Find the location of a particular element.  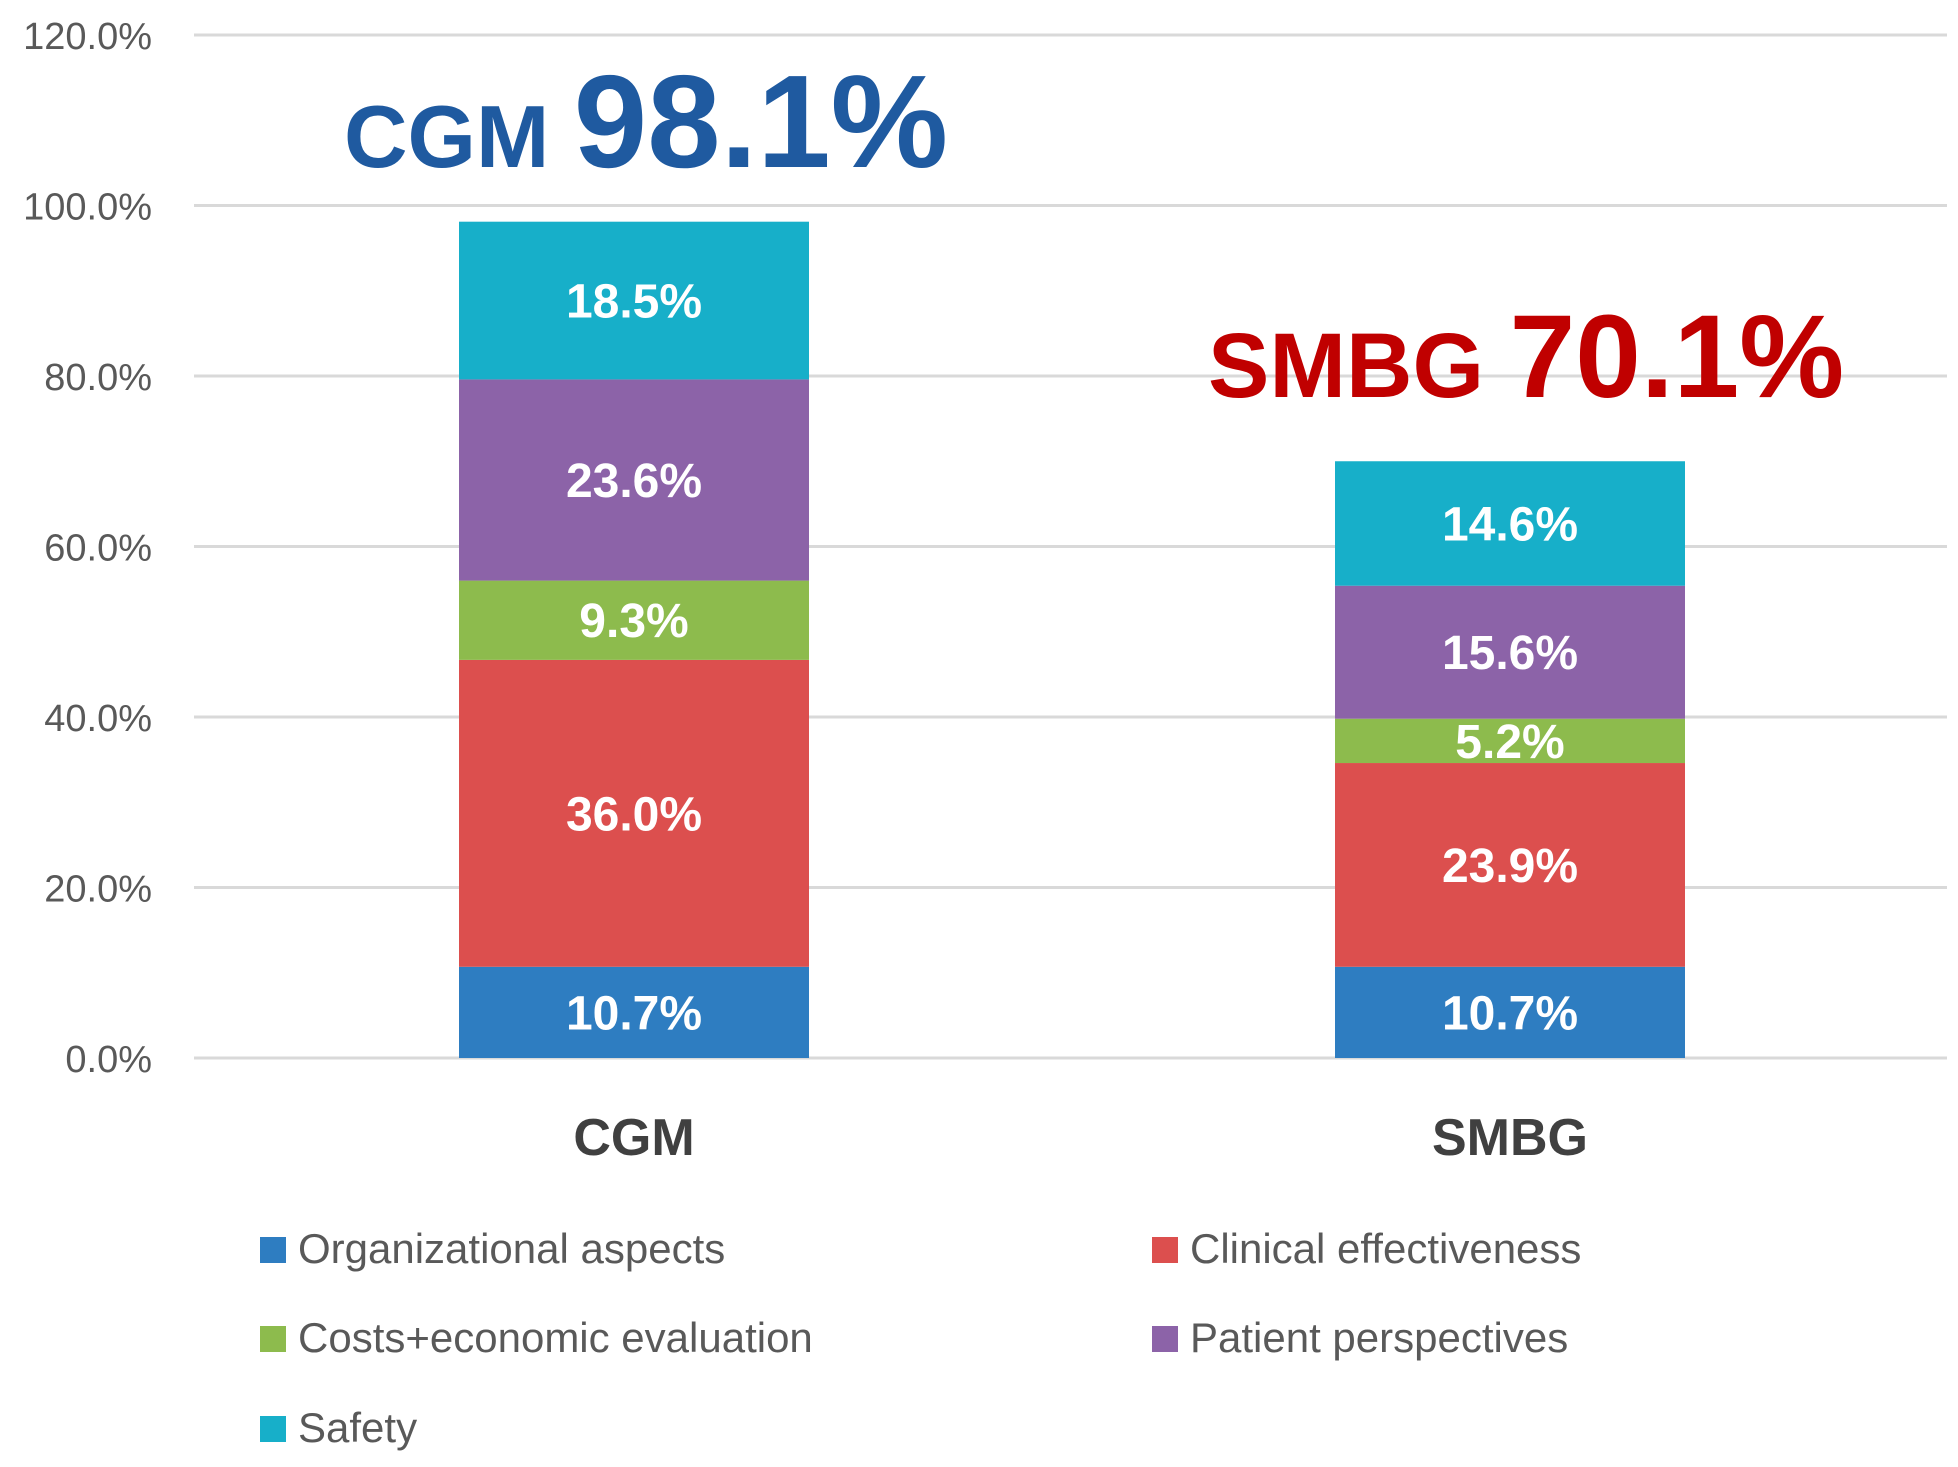

y-tick-label: 80.0% is located at coordinates (98, 378).